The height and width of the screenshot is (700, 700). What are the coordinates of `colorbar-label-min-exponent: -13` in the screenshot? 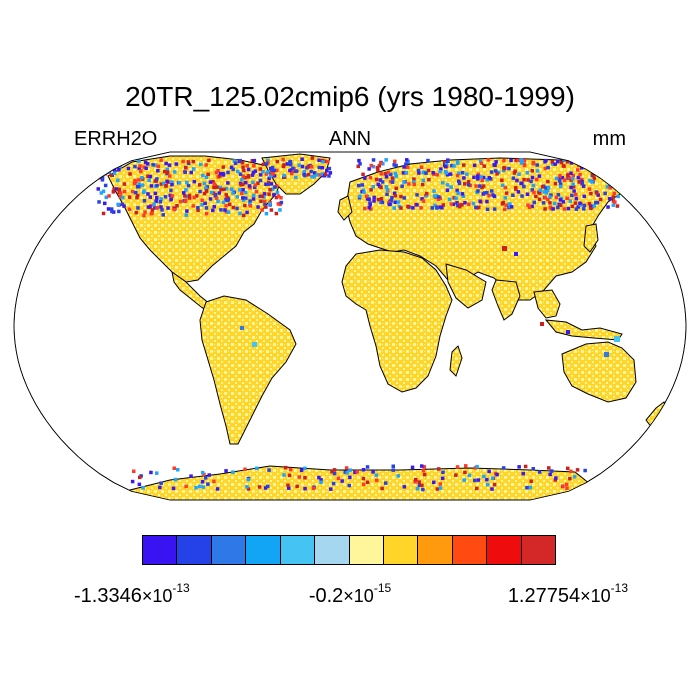 It's located at (181, 588).